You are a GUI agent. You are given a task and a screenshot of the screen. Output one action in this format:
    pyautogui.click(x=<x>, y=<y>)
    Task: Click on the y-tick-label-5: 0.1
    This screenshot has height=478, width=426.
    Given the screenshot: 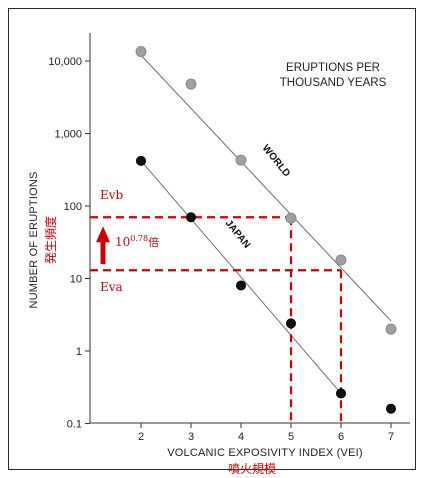 What is the action you would take?
    pyautogui.click(x=74, y=425)
    